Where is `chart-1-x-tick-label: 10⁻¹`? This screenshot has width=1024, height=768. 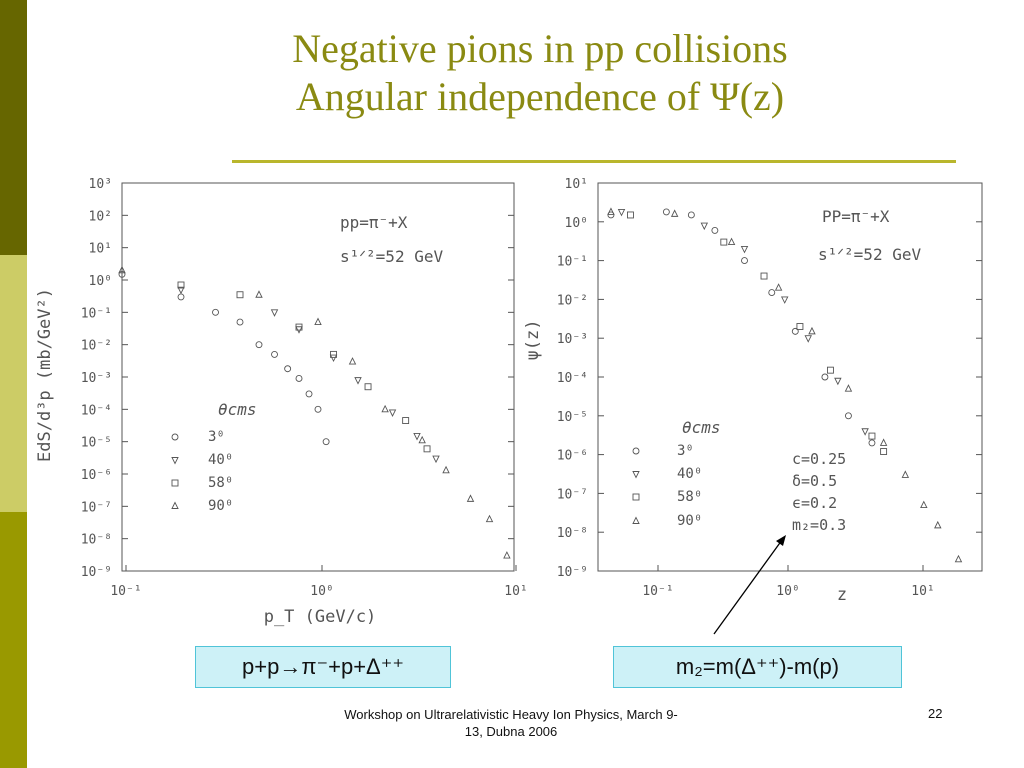
chart-1-x-tick-label: 10⁻¹ is located at coordinates (125, 591).